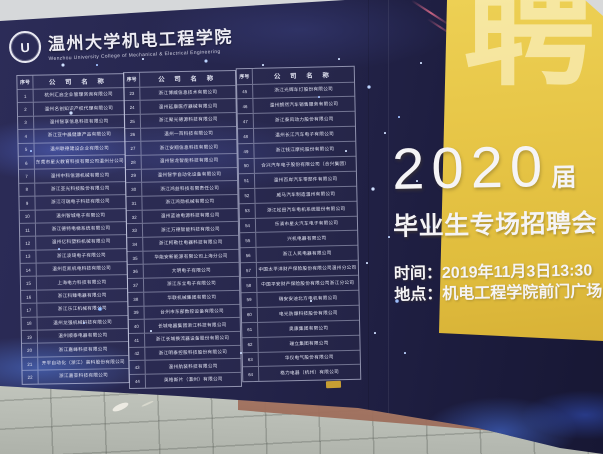 The height and width of the screenshot is (454, 603). Describe the element at coordinates (84, 375) in the screenshot. I see `company-name: 浙江嘉亚科技有限公司` at that location.